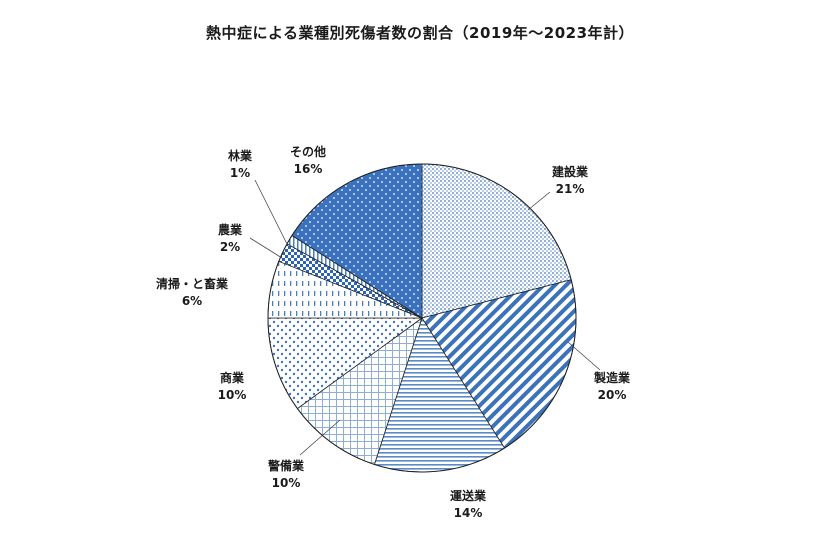 Image resolution: width=840 pixels, height=560 pixels. I want to click on slice-category-label-1: 製造業, so click(612, 377).